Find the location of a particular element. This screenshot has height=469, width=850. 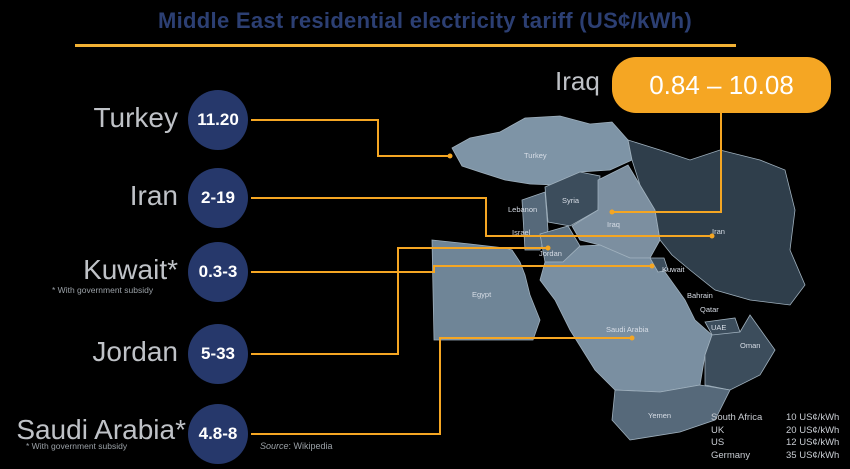

map-label-qatar: Qatar is located at coordinates (709, 309).